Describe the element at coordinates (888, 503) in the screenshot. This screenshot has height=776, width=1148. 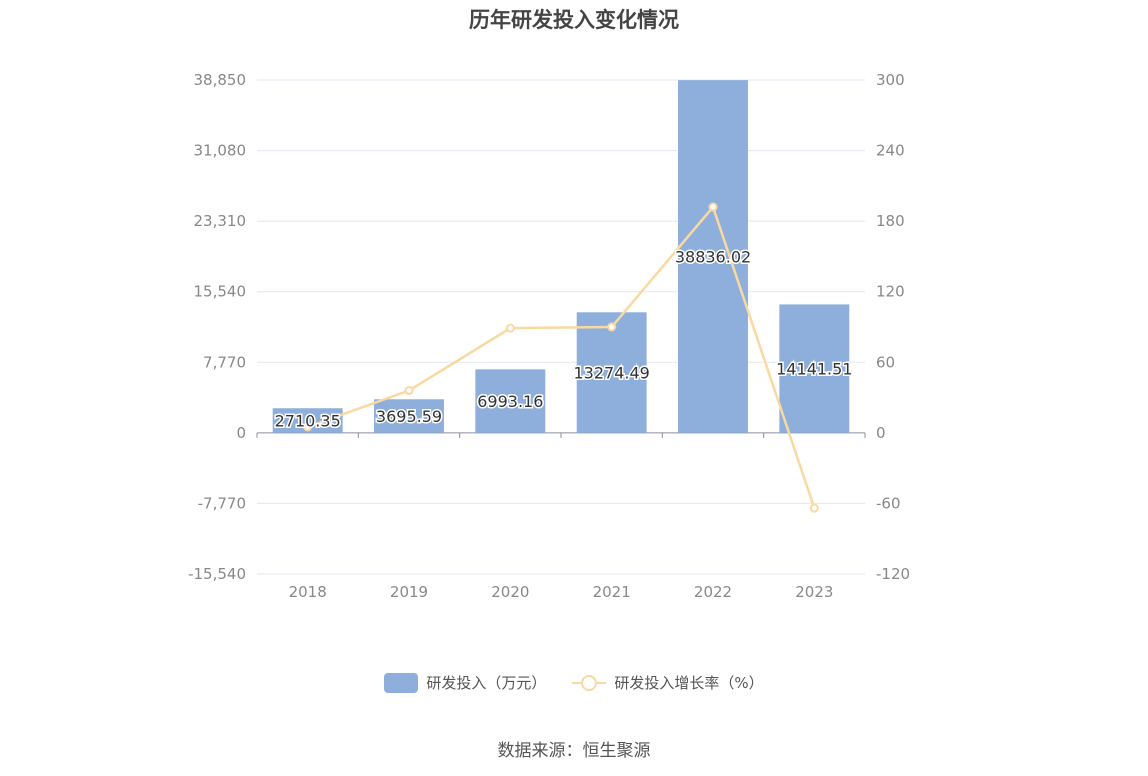
I see `y-right-tick-label: -60` at that location.